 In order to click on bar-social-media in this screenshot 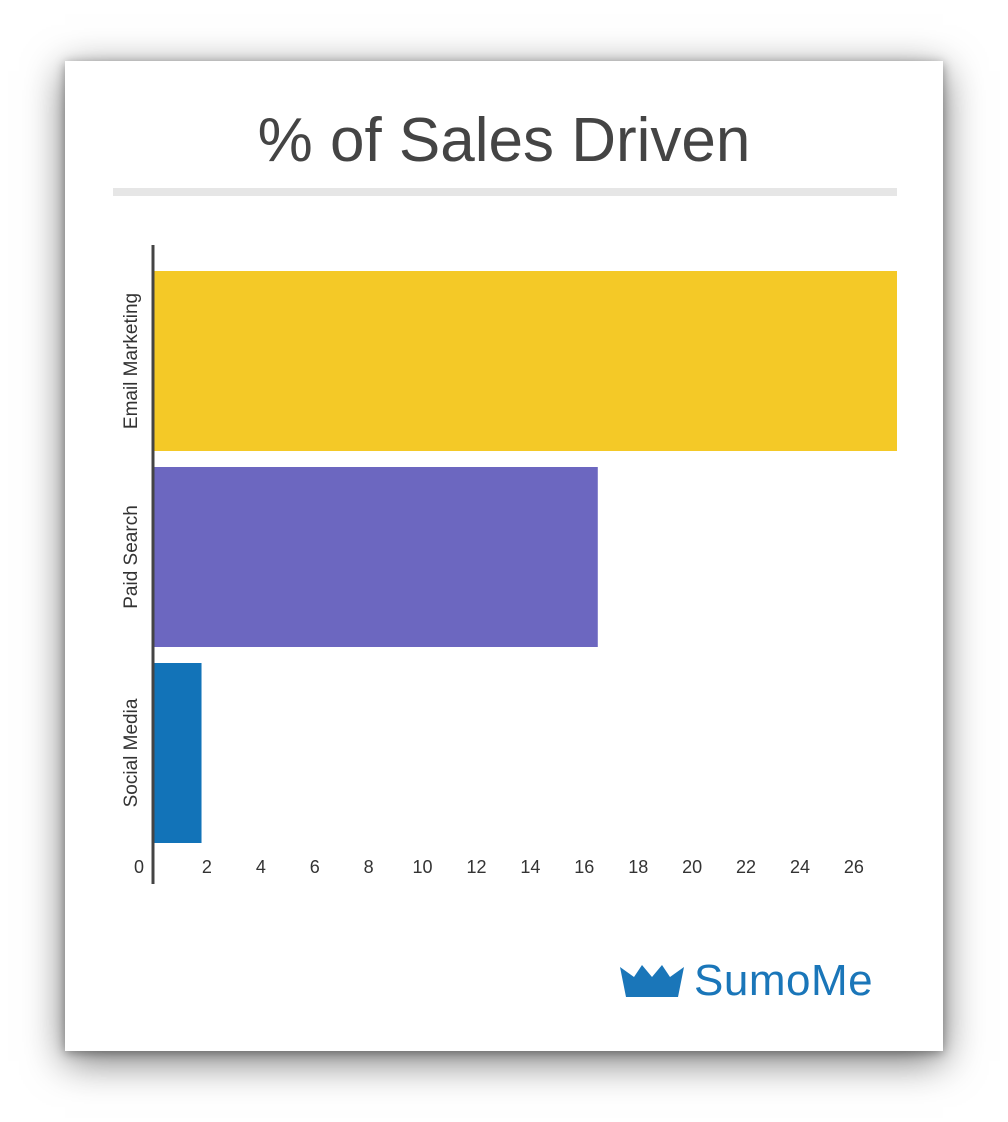, I will do `click(178, 753)`.